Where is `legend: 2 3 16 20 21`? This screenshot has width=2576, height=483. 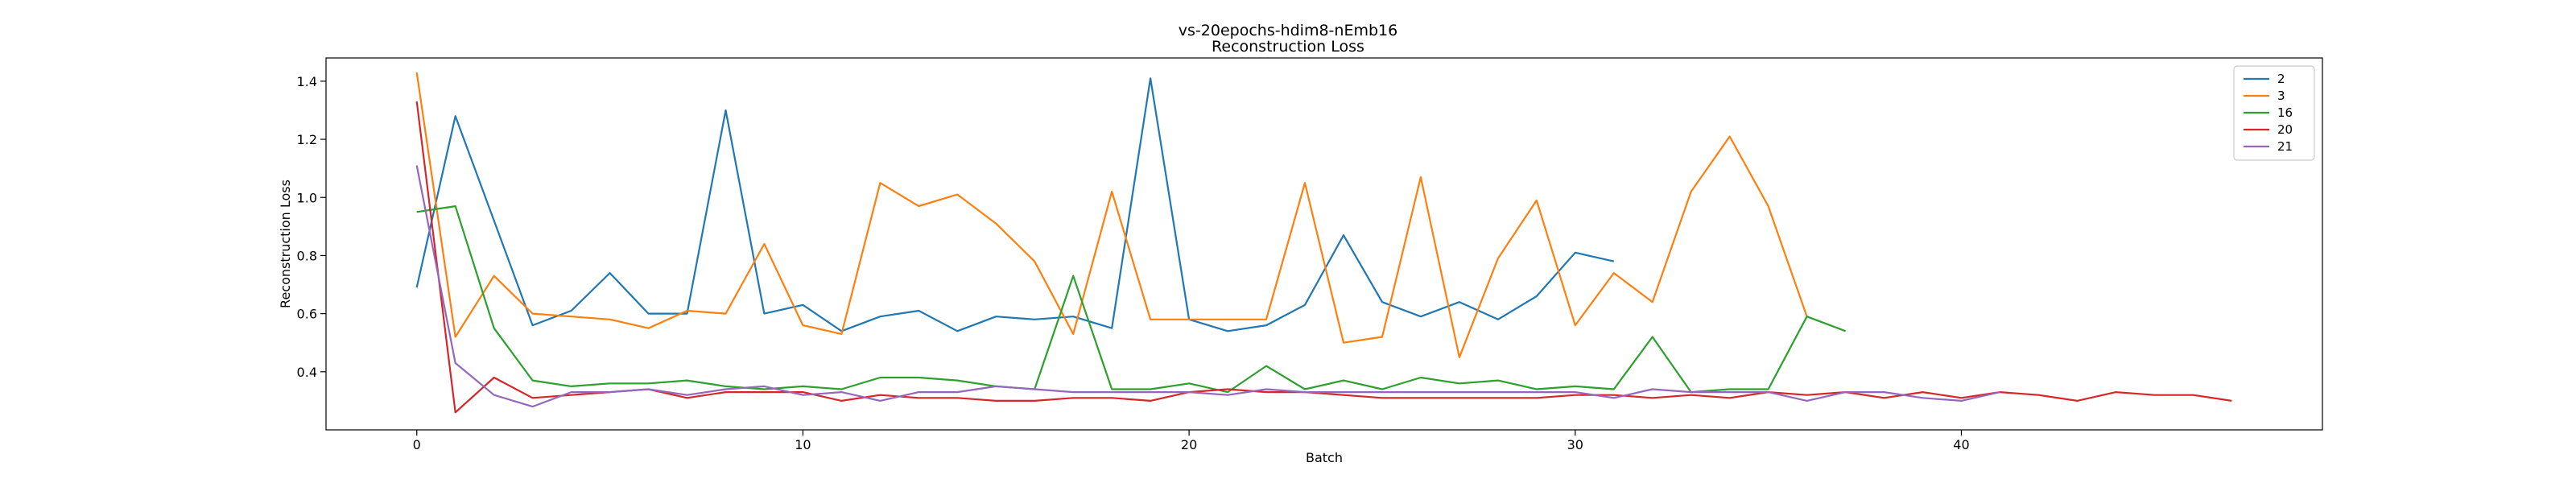 legend: 2 3 16 20 21 is located at coordinates (2274, 113).